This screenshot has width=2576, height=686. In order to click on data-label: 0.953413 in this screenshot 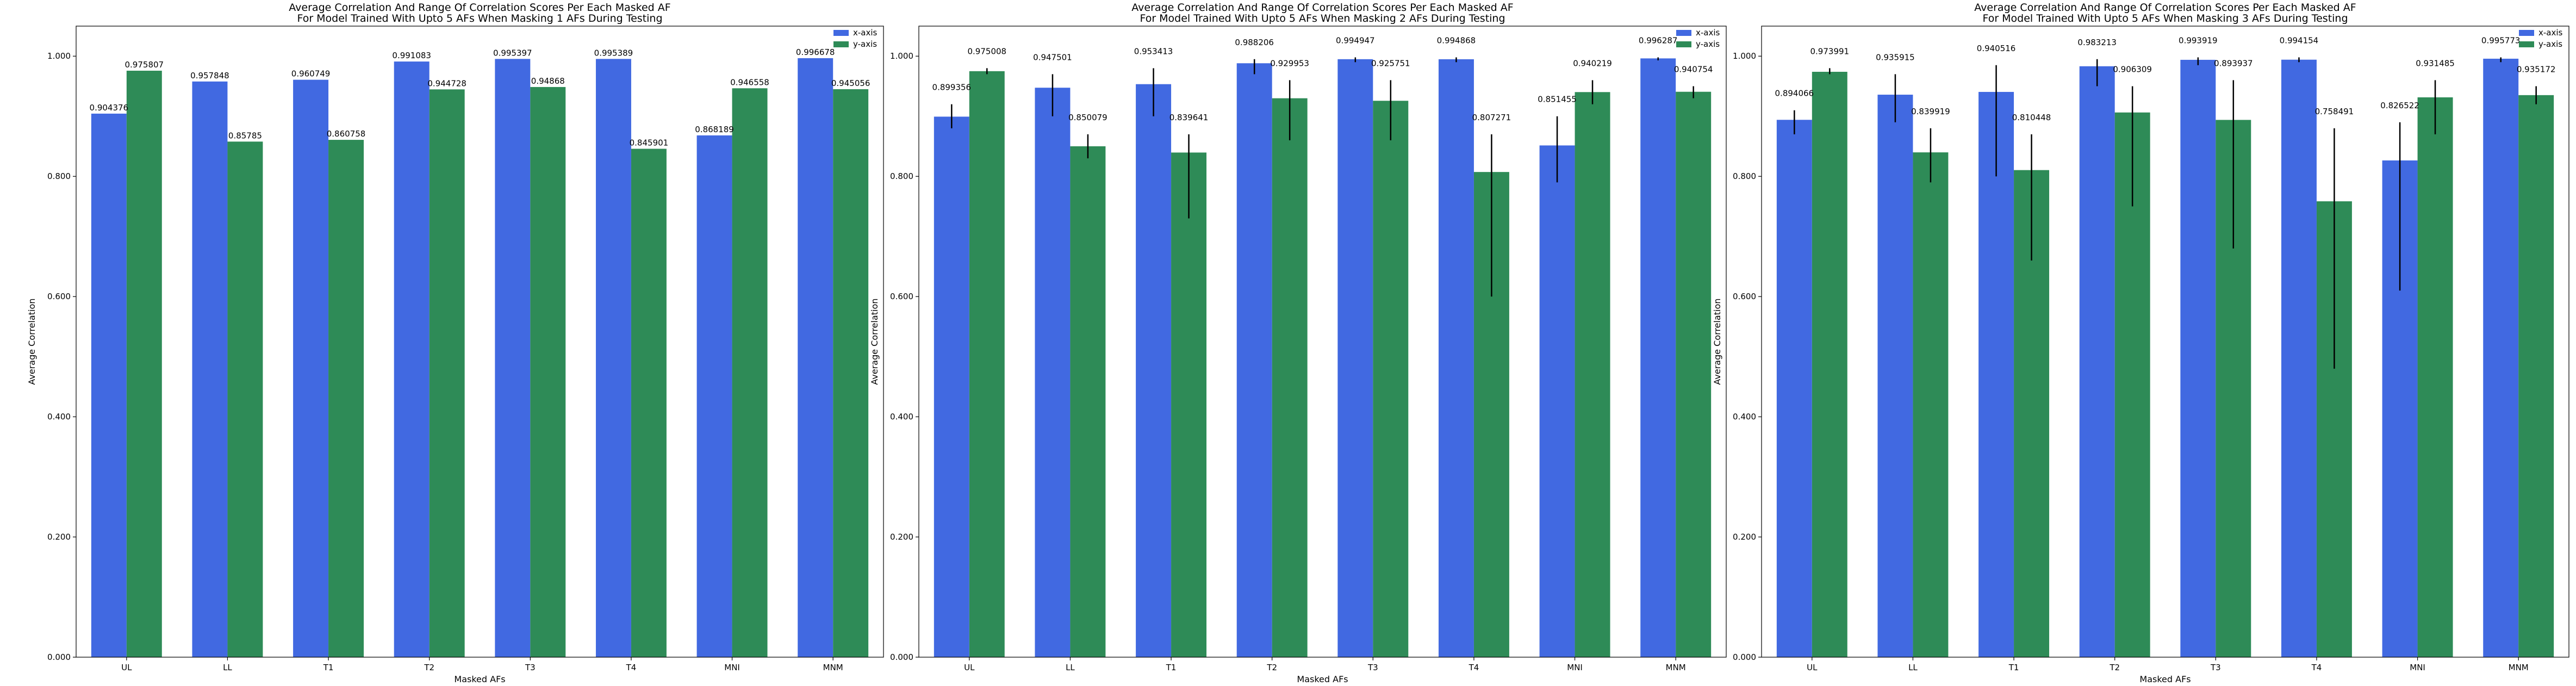, I will do `click(1153, 51)`.